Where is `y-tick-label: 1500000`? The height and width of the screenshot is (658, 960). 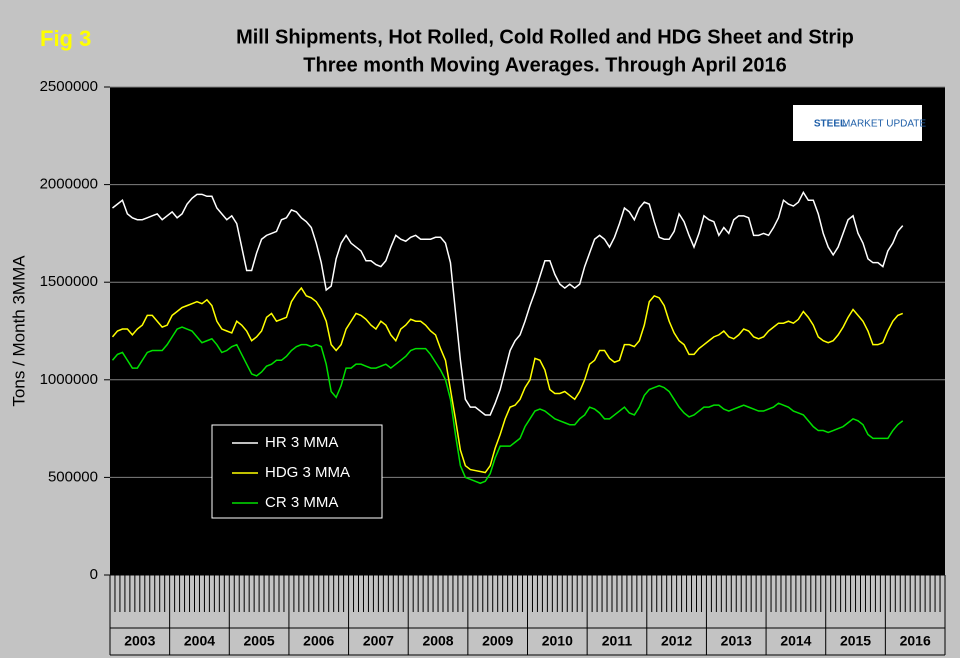
y-tick-label: 1500000 is located at coordinates (69, 281).